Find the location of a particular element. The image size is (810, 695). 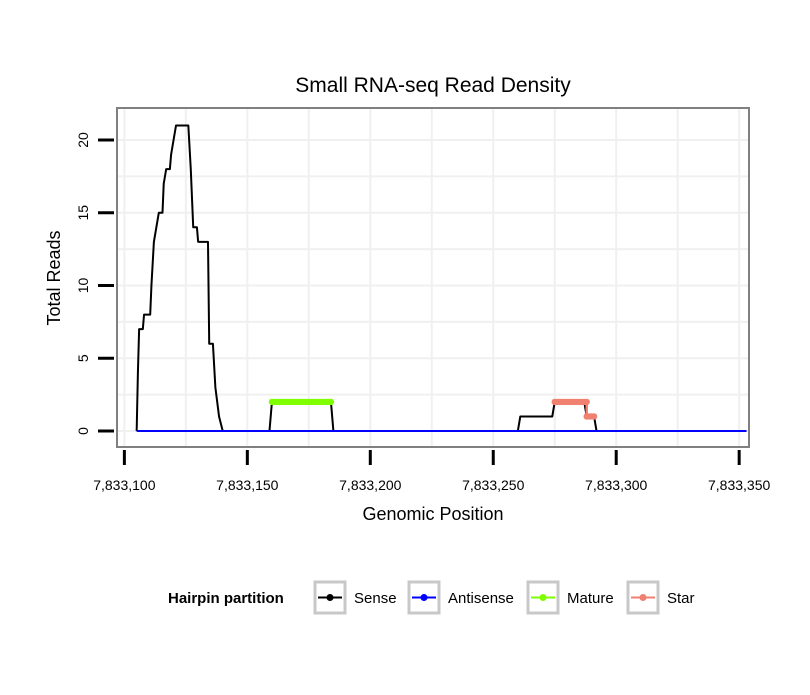

y-tick-label: 10 is located at coordinates (83, 286).